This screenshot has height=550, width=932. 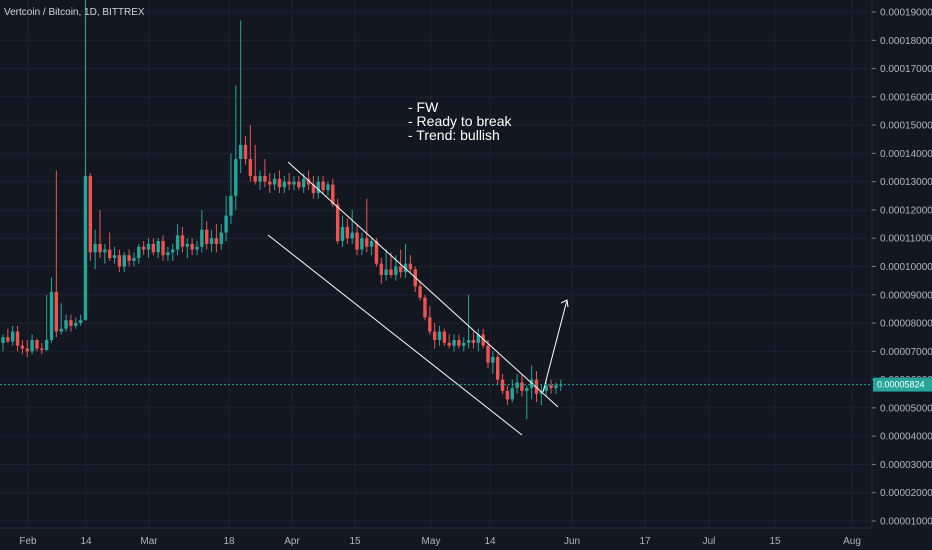 I want to click on time-axis: Feb 14 Mar 18 Apr 15 May 14 Jun 17 Jul 15 Aug, so click(x=440, y=541).